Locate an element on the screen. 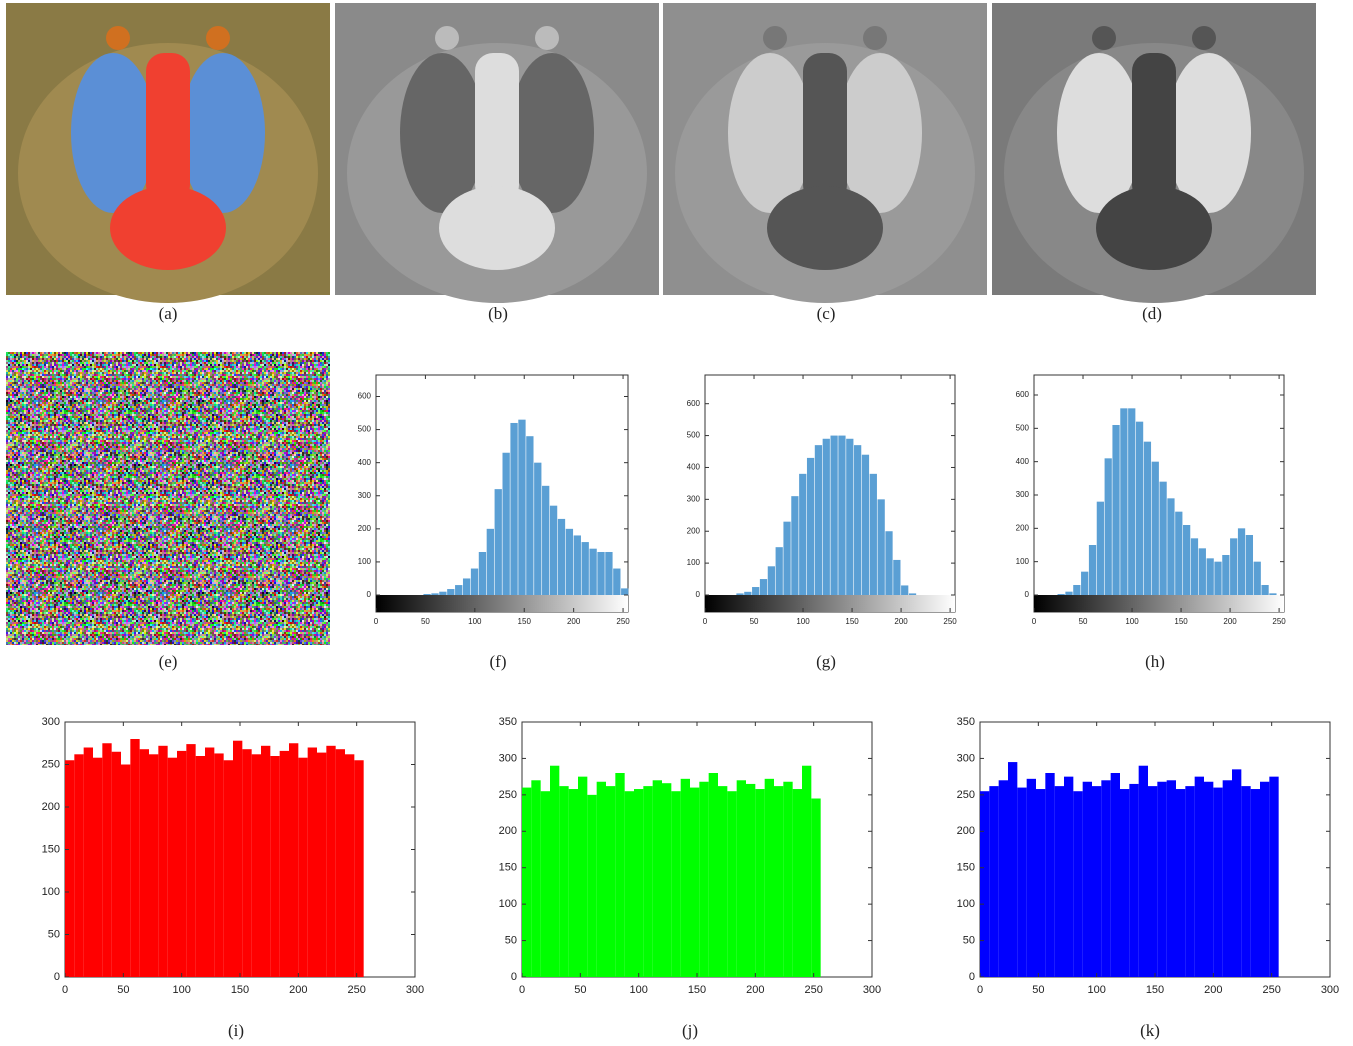 This screenshot has width=1353, height=1046. y-tick-label: 50 is located at coordinates (54, 934).